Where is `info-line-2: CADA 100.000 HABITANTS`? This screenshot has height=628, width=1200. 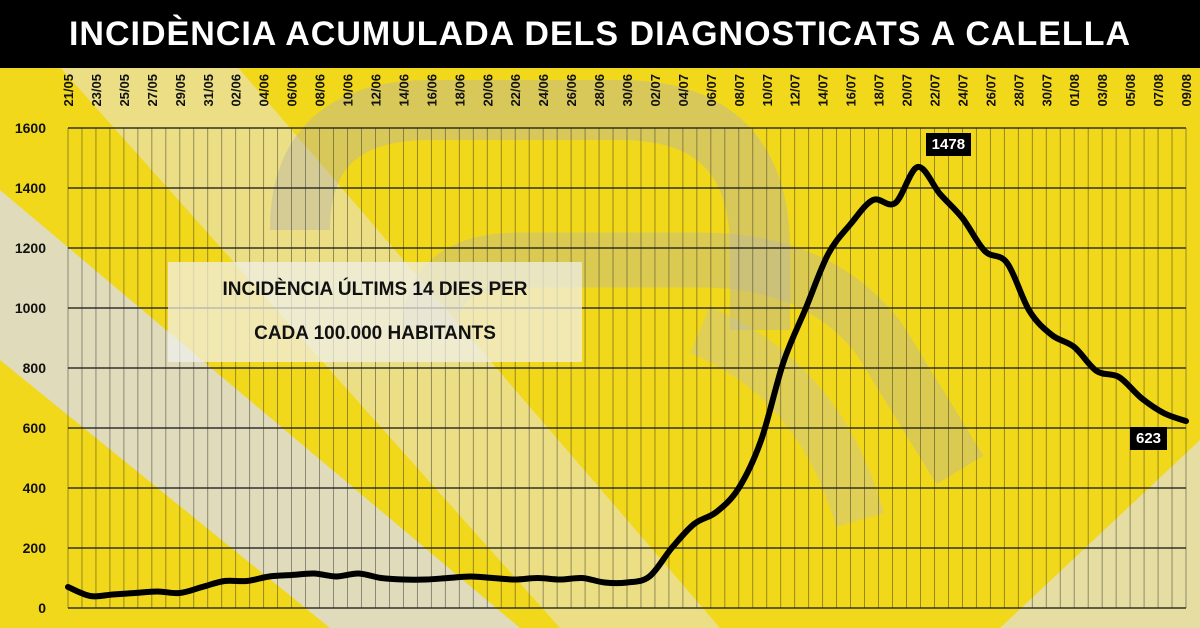
info-line-2: CADA 100.000 HABITANTS is located at coordinates (375, 333).